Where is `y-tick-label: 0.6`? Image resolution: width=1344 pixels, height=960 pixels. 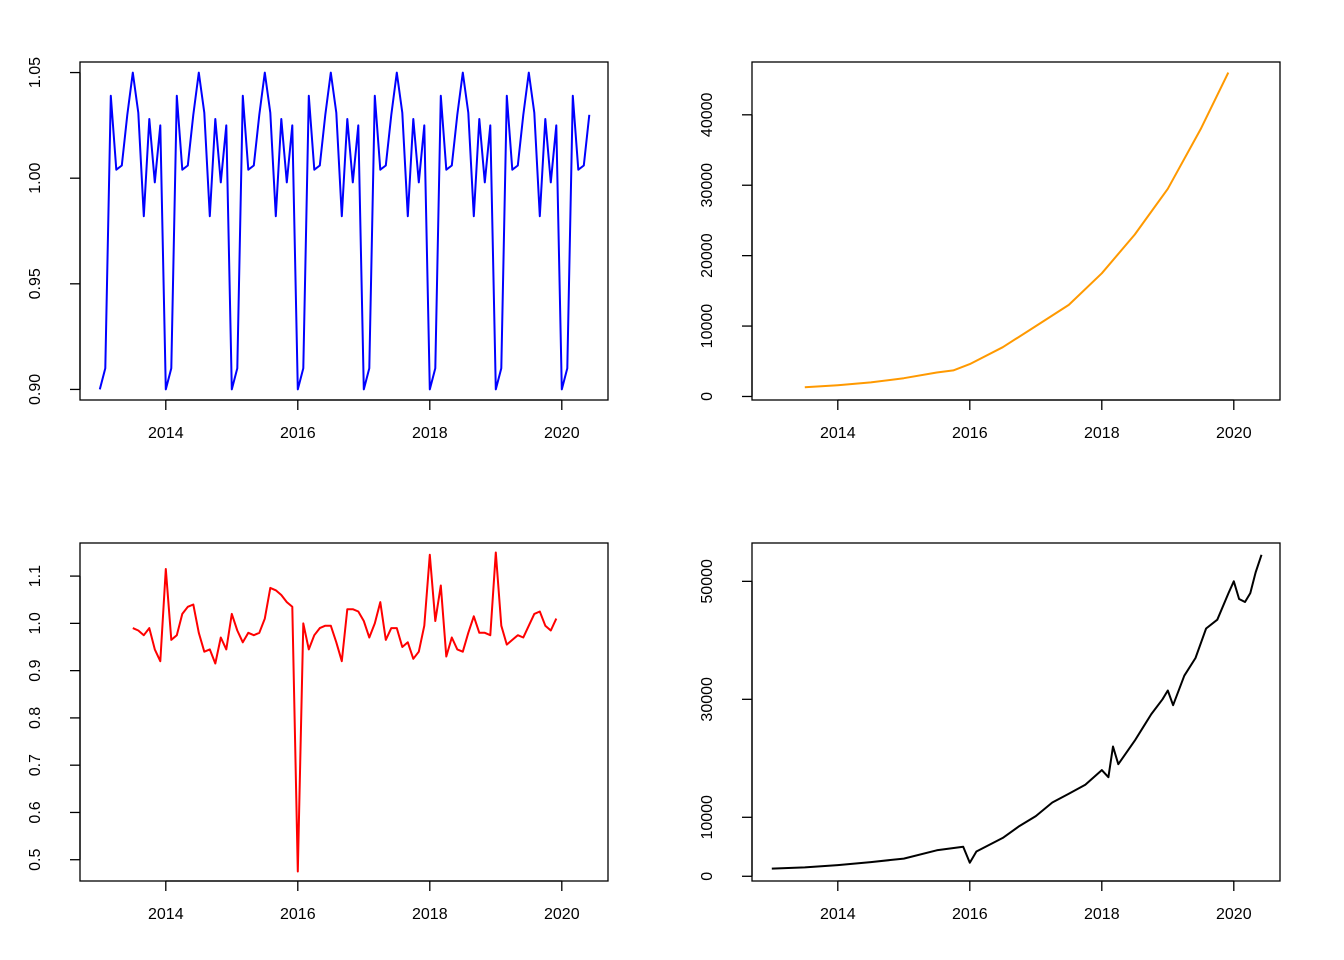 y-tick-label: 0.6 is located at coordinates (35, 812).